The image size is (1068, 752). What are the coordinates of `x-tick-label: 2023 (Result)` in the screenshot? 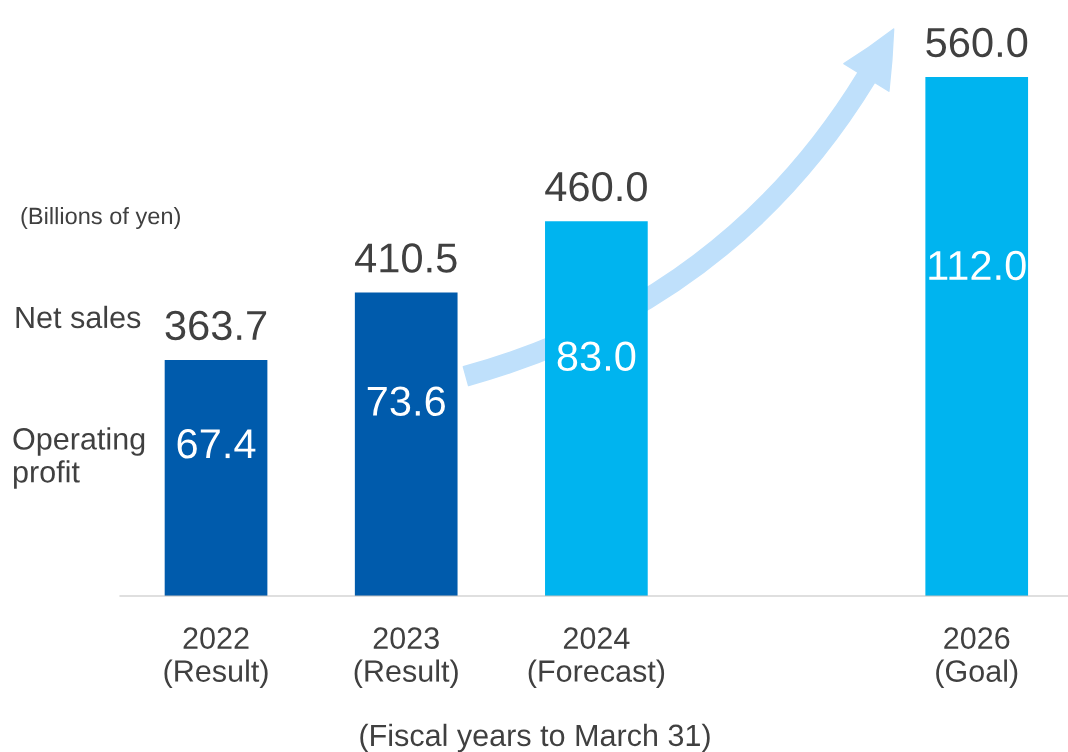 It's located at (406, 657).